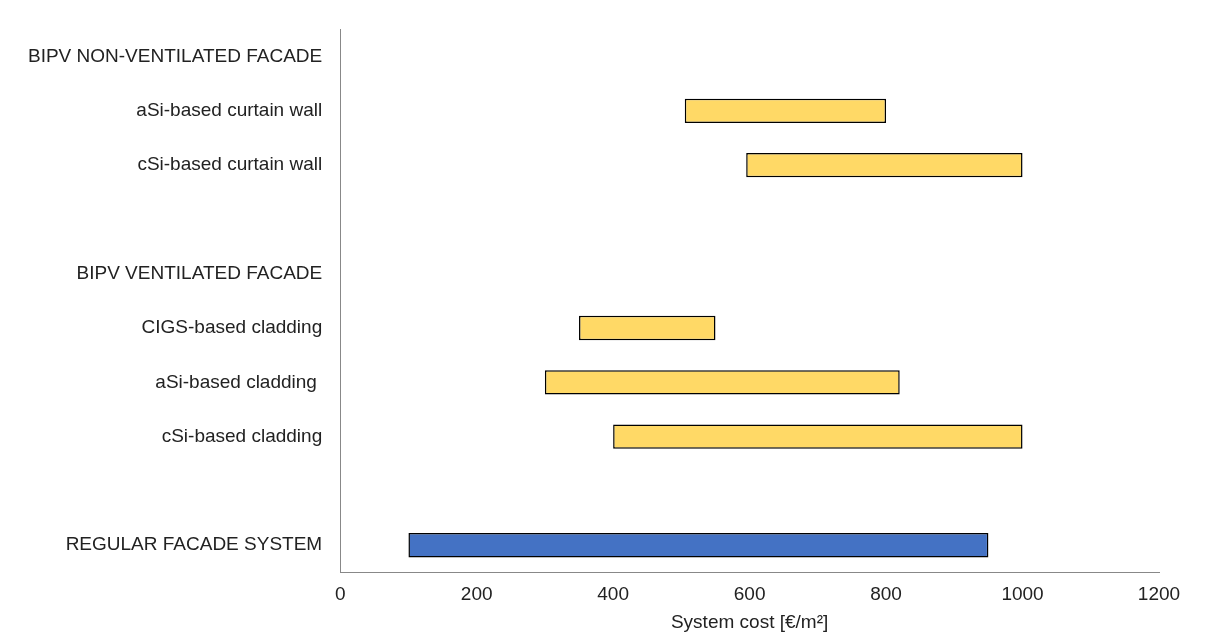 The height and width of the screenshot is (642, 1209). Describe the element at coordinates (194, 544) in the screenshot. I see `y-tick-label: REGULAR FACADE SYSTEM` at that location.